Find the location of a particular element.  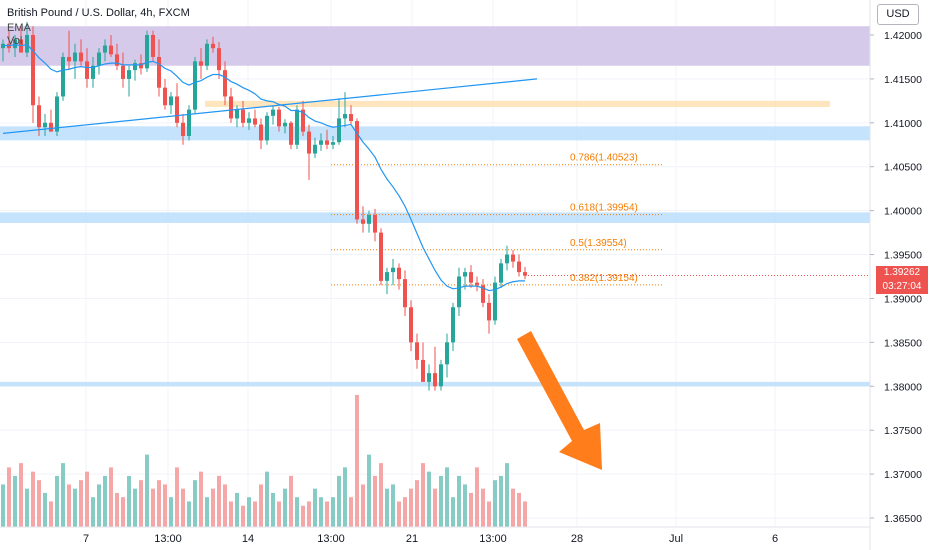

time-tick-label: 14 is located at coordinates (248, 539).